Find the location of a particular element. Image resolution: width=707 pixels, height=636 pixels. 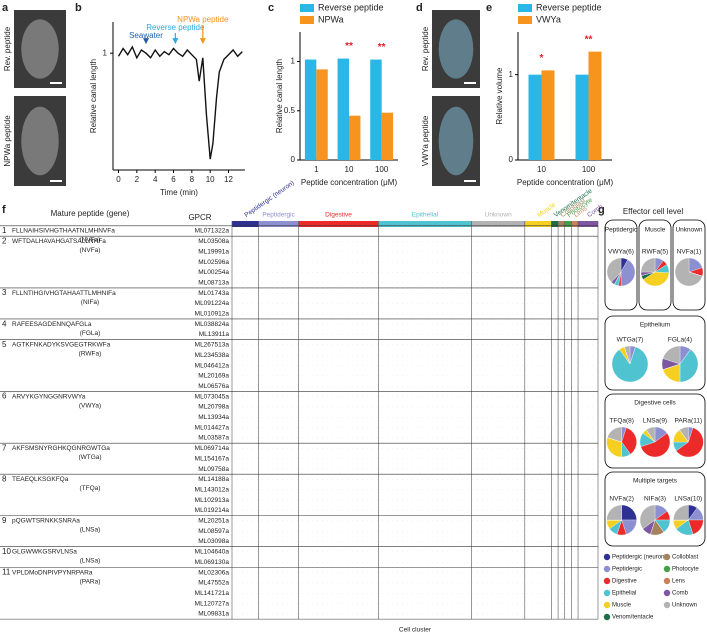

legend-label: Reverse peptide is located at coordinates (351, 7).